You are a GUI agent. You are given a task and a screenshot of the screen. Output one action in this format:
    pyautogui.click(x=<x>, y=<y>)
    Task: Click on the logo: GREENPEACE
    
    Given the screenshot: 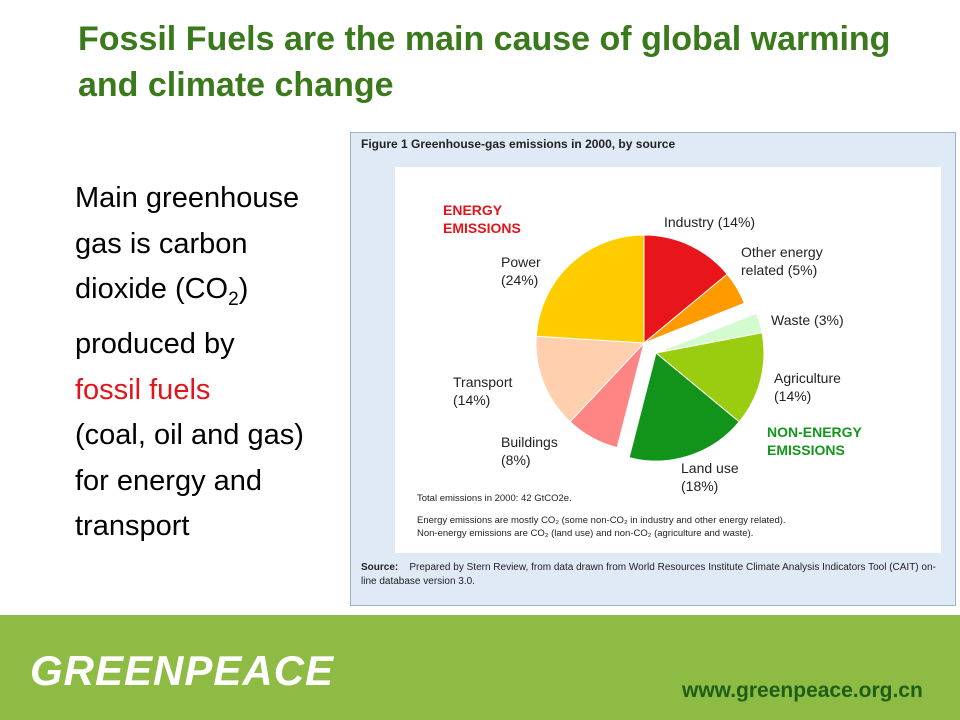 What is the action you would take?
    pyautogui.click(x=182, y=670)
    